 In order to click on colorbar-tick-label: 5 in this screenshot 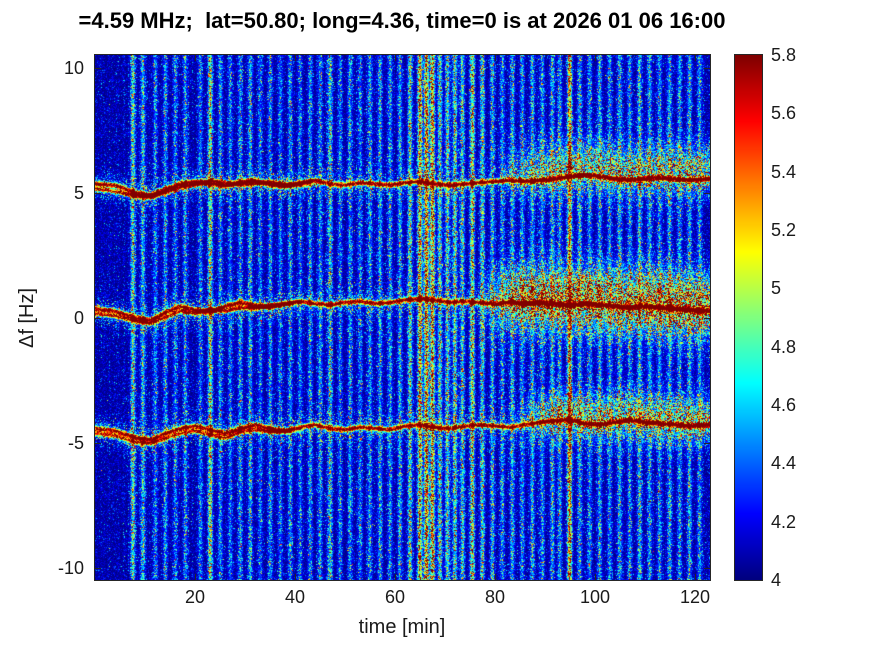, I will do `click(776, 288)`.